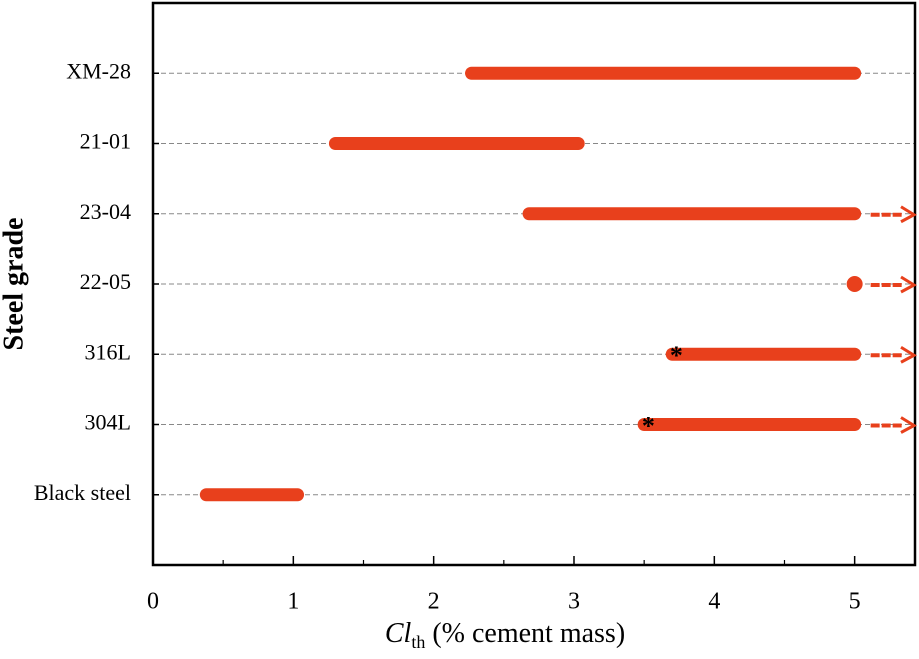 The width and height of the screenshot is (919, 659). Describe the element at coordinates (293, 602) in the screenshot. I see `x-tick-label: 1` at that location.